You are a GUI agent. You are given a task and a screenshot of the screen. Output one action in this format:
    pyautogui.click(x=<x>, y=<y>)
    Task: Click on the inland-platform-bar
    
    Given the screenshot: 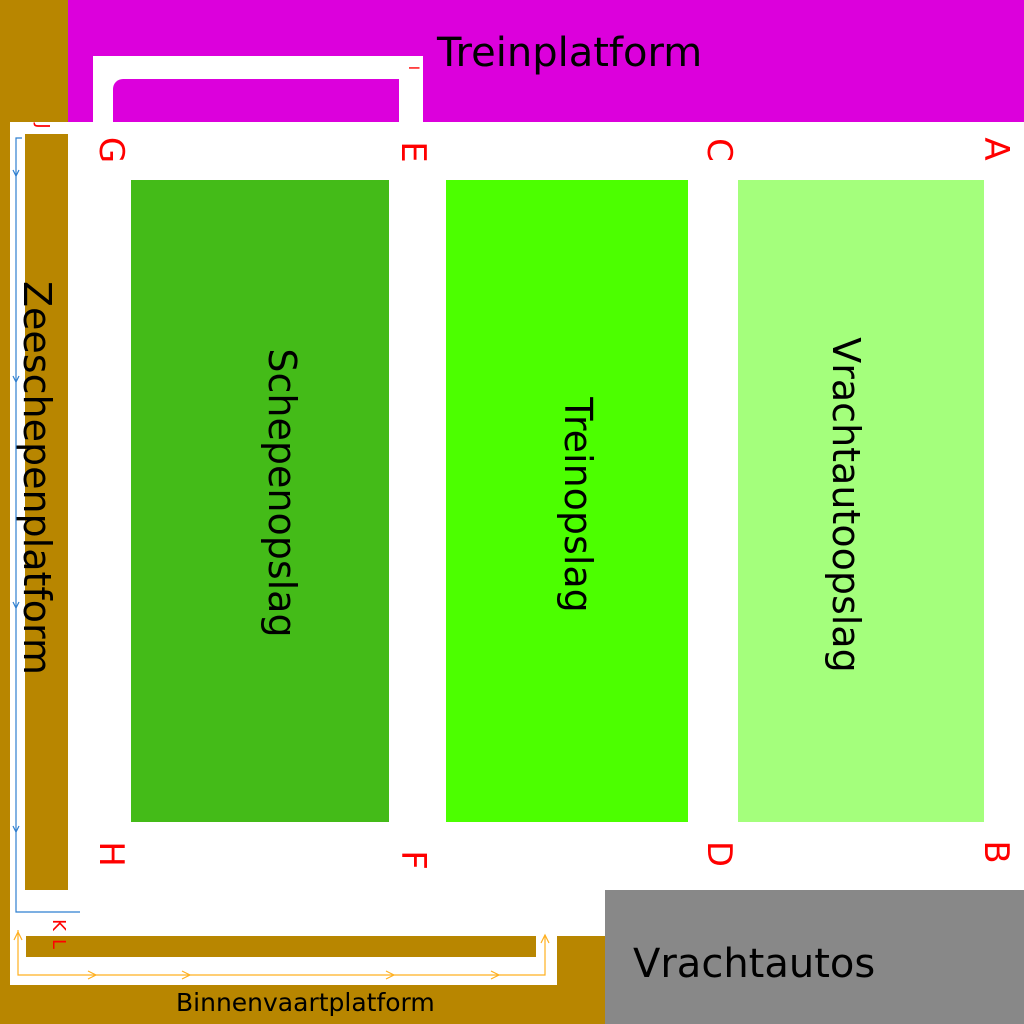 What is the action you would take?
    pyautogui.click(x=281, y=946)
    